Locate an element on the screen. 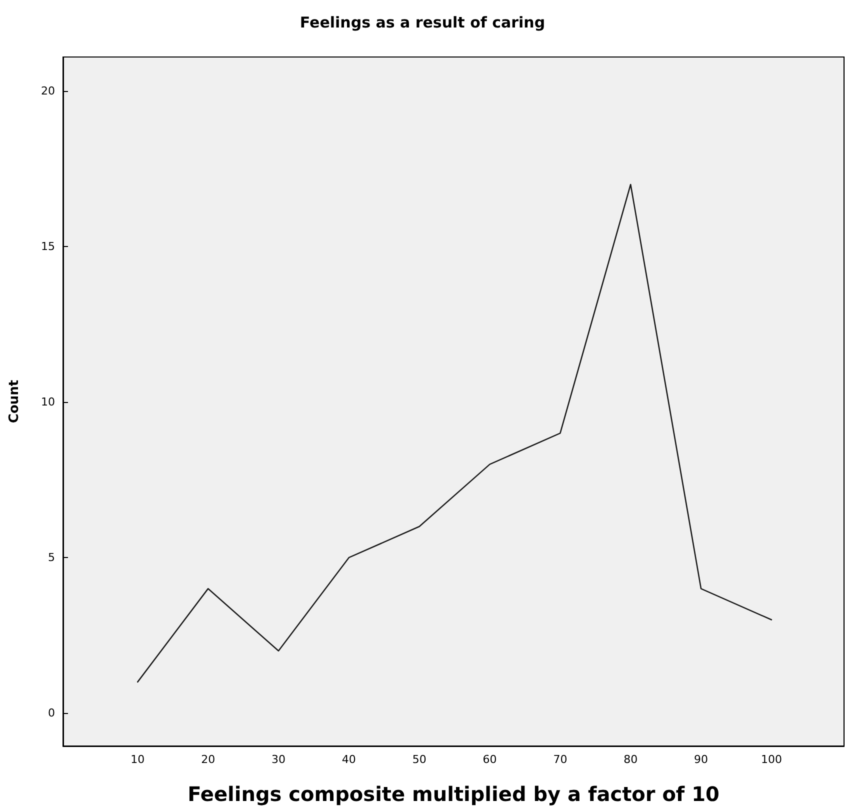 Image resolution: width=845 pixels, height=809 pixels. x-tick-label: 30 is located at coordinates (278, 759).